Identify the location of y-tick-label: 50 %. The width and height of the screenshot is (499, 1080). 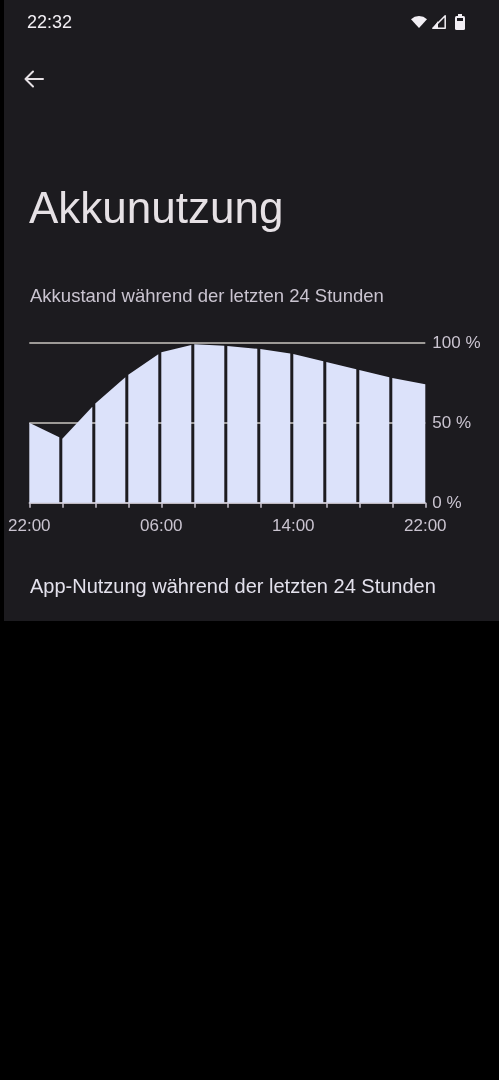
(452, 423).